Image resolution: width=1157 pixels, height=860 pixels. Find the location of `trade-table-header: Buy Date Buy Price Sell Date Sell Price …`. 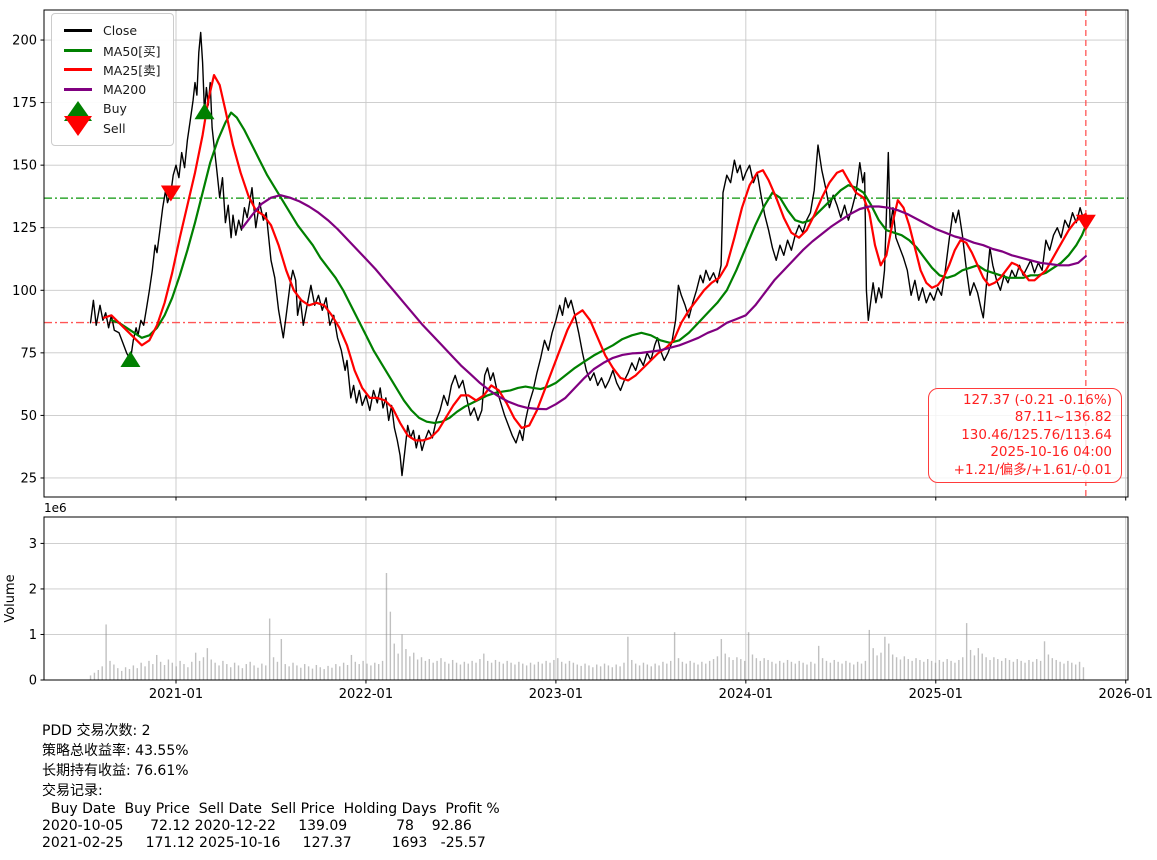

trade-table-header: Buy Date Buy Price Sell Date Sell Price … is located at coordinates (271, 809).